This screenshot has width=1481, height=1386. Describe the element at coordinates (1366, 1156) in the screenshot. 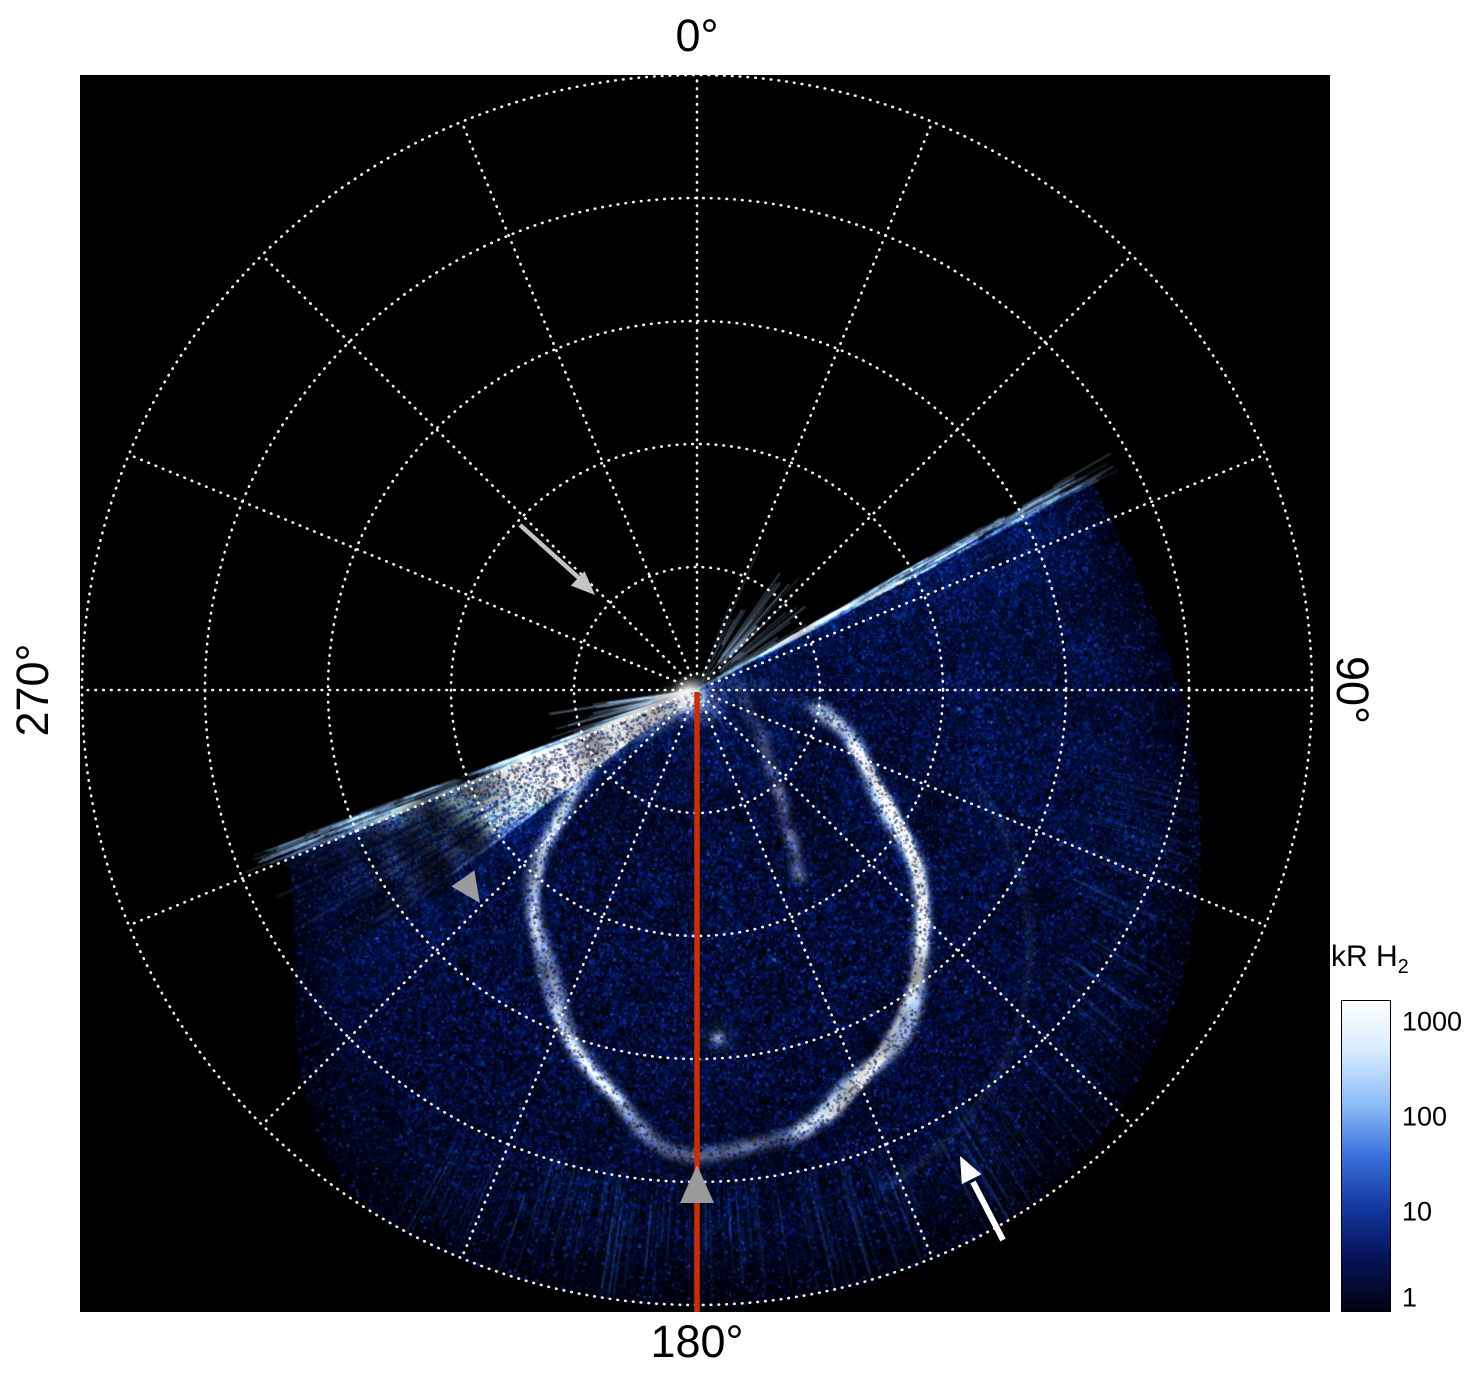

I see `colorbar-bar` at that location.